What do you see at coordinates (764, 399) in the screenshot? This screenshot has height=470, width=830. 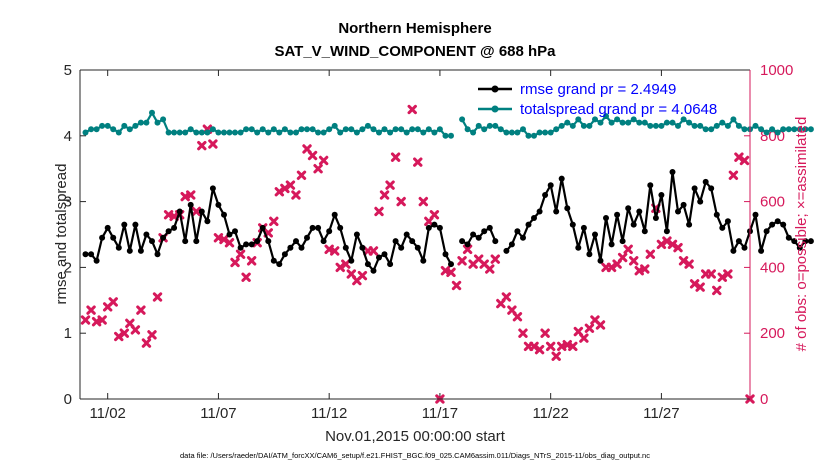 I see `y2-tick-label: 0` at bounding box center [764, 399].